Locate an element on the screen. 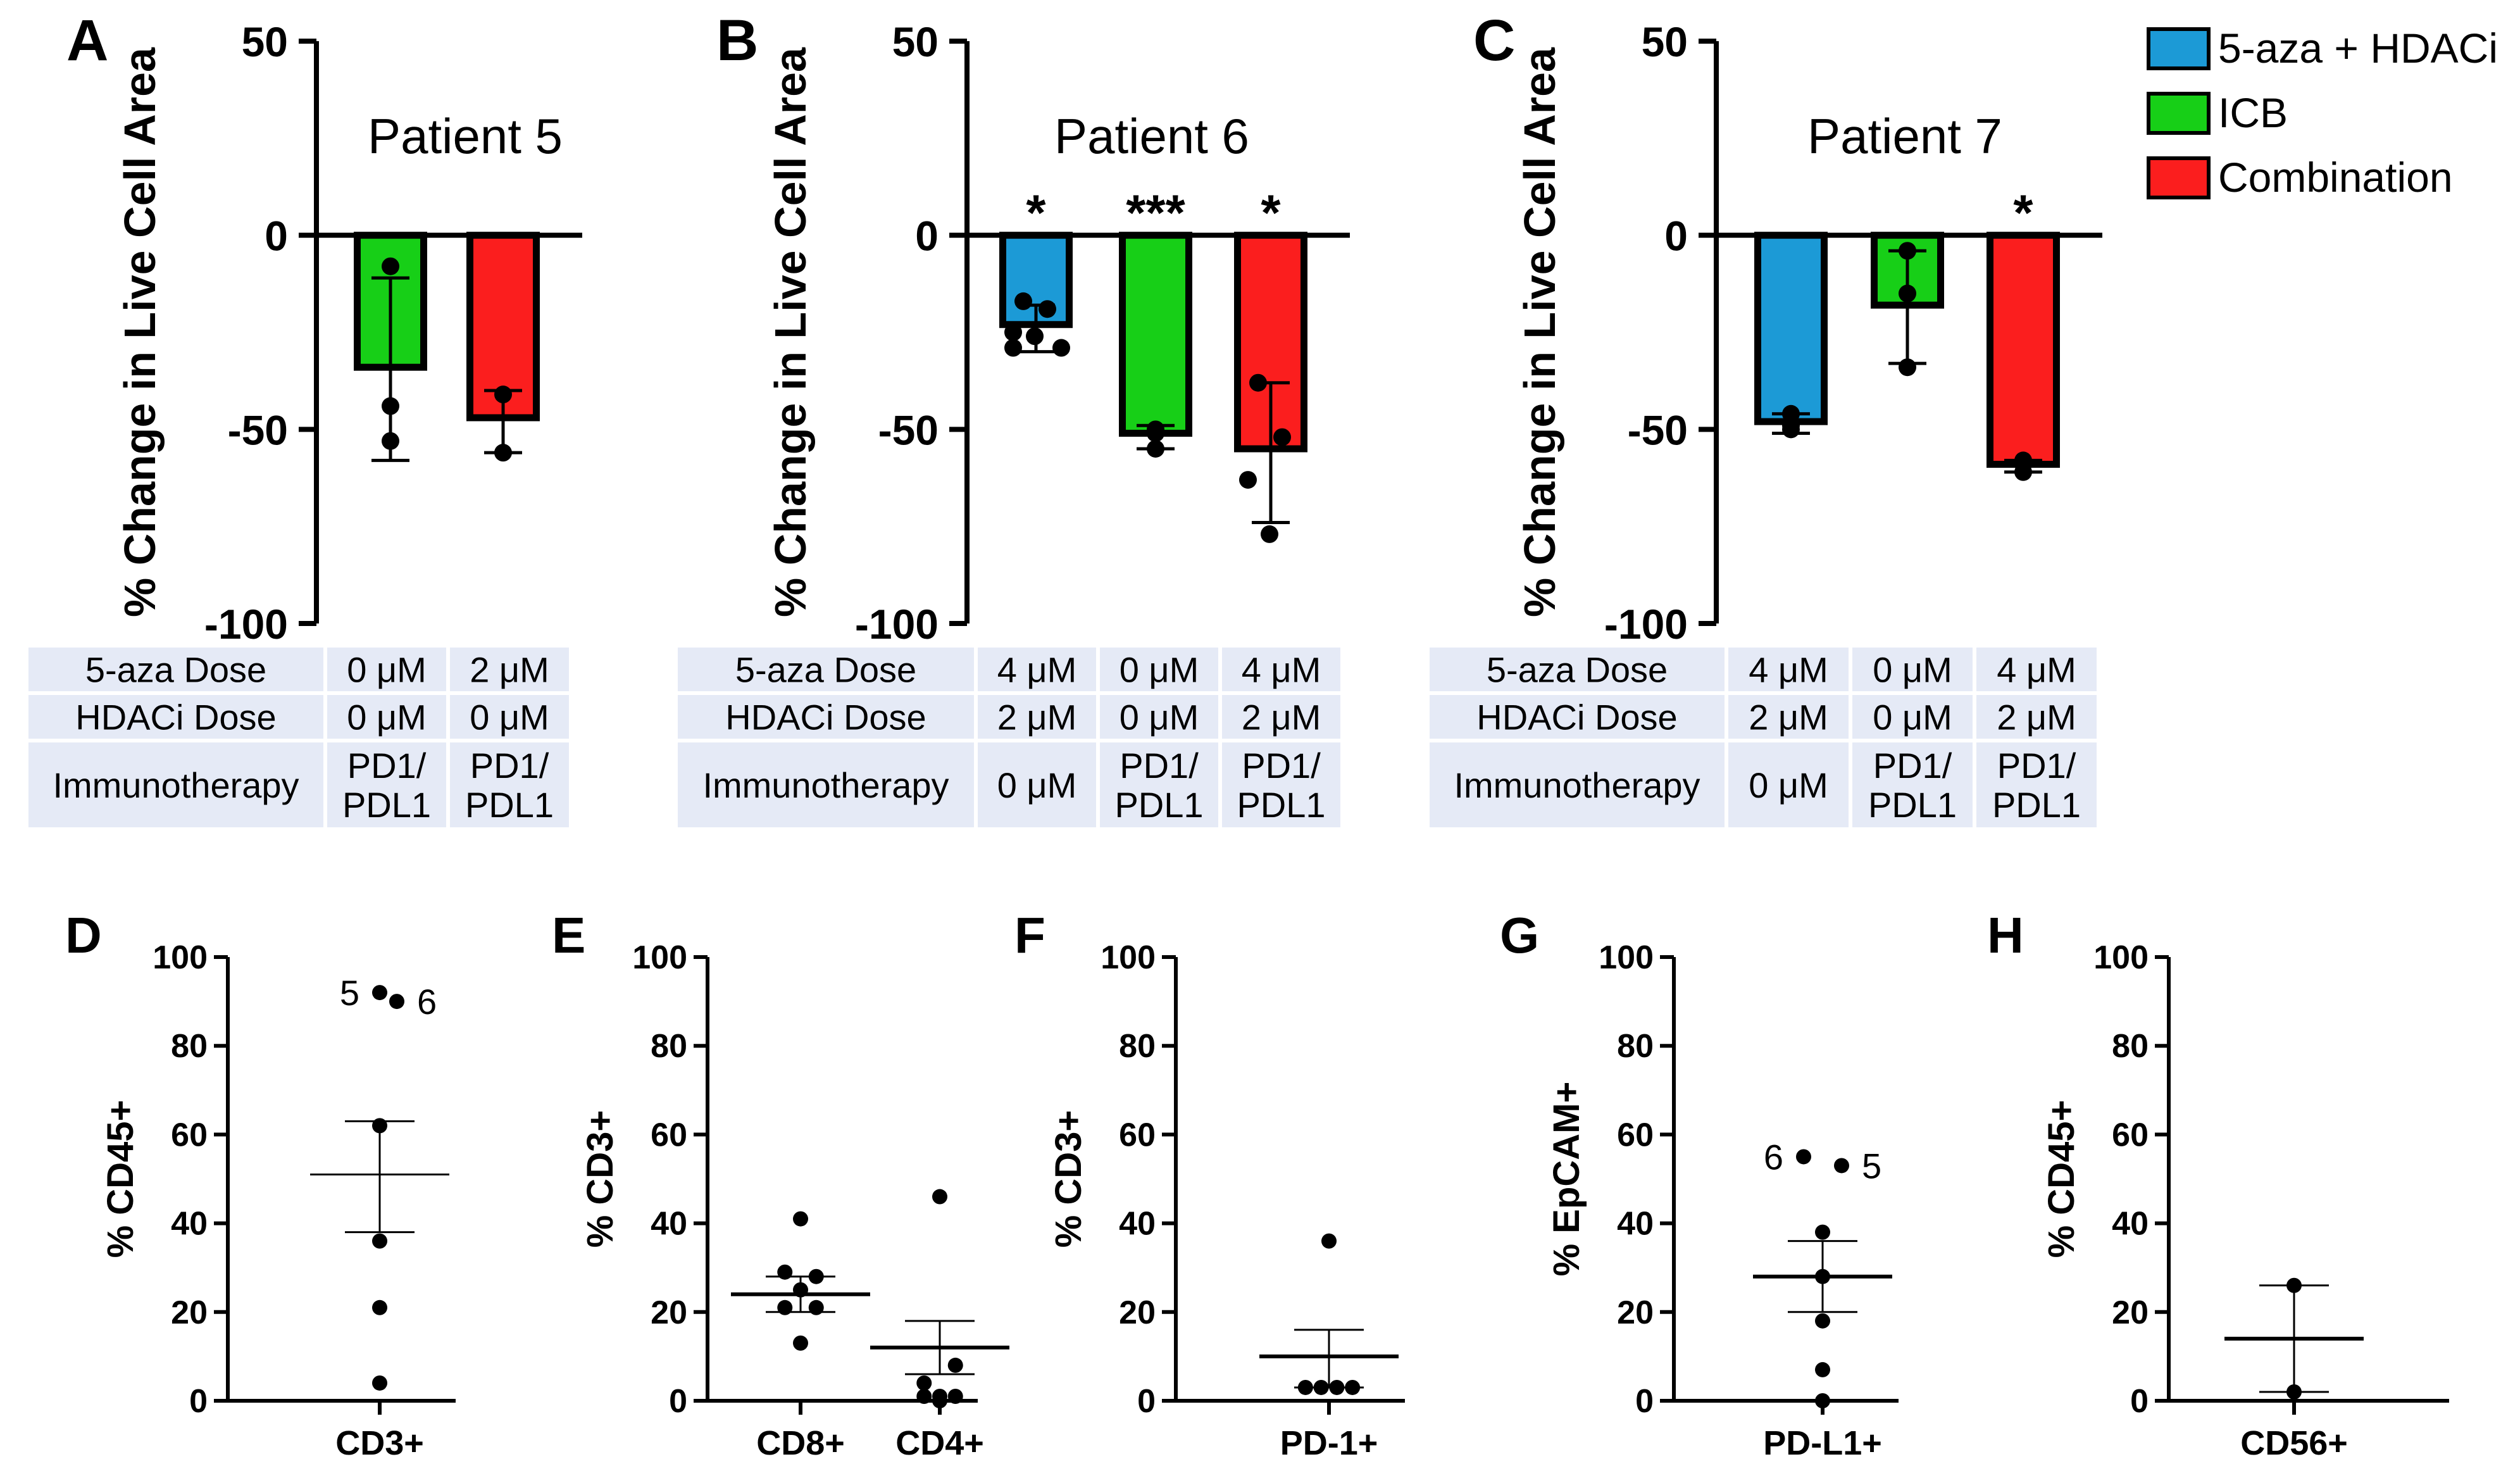 This screenshot has height=1478, width=2520. patient-label: 5 is located at coordinates (1871, 1166).